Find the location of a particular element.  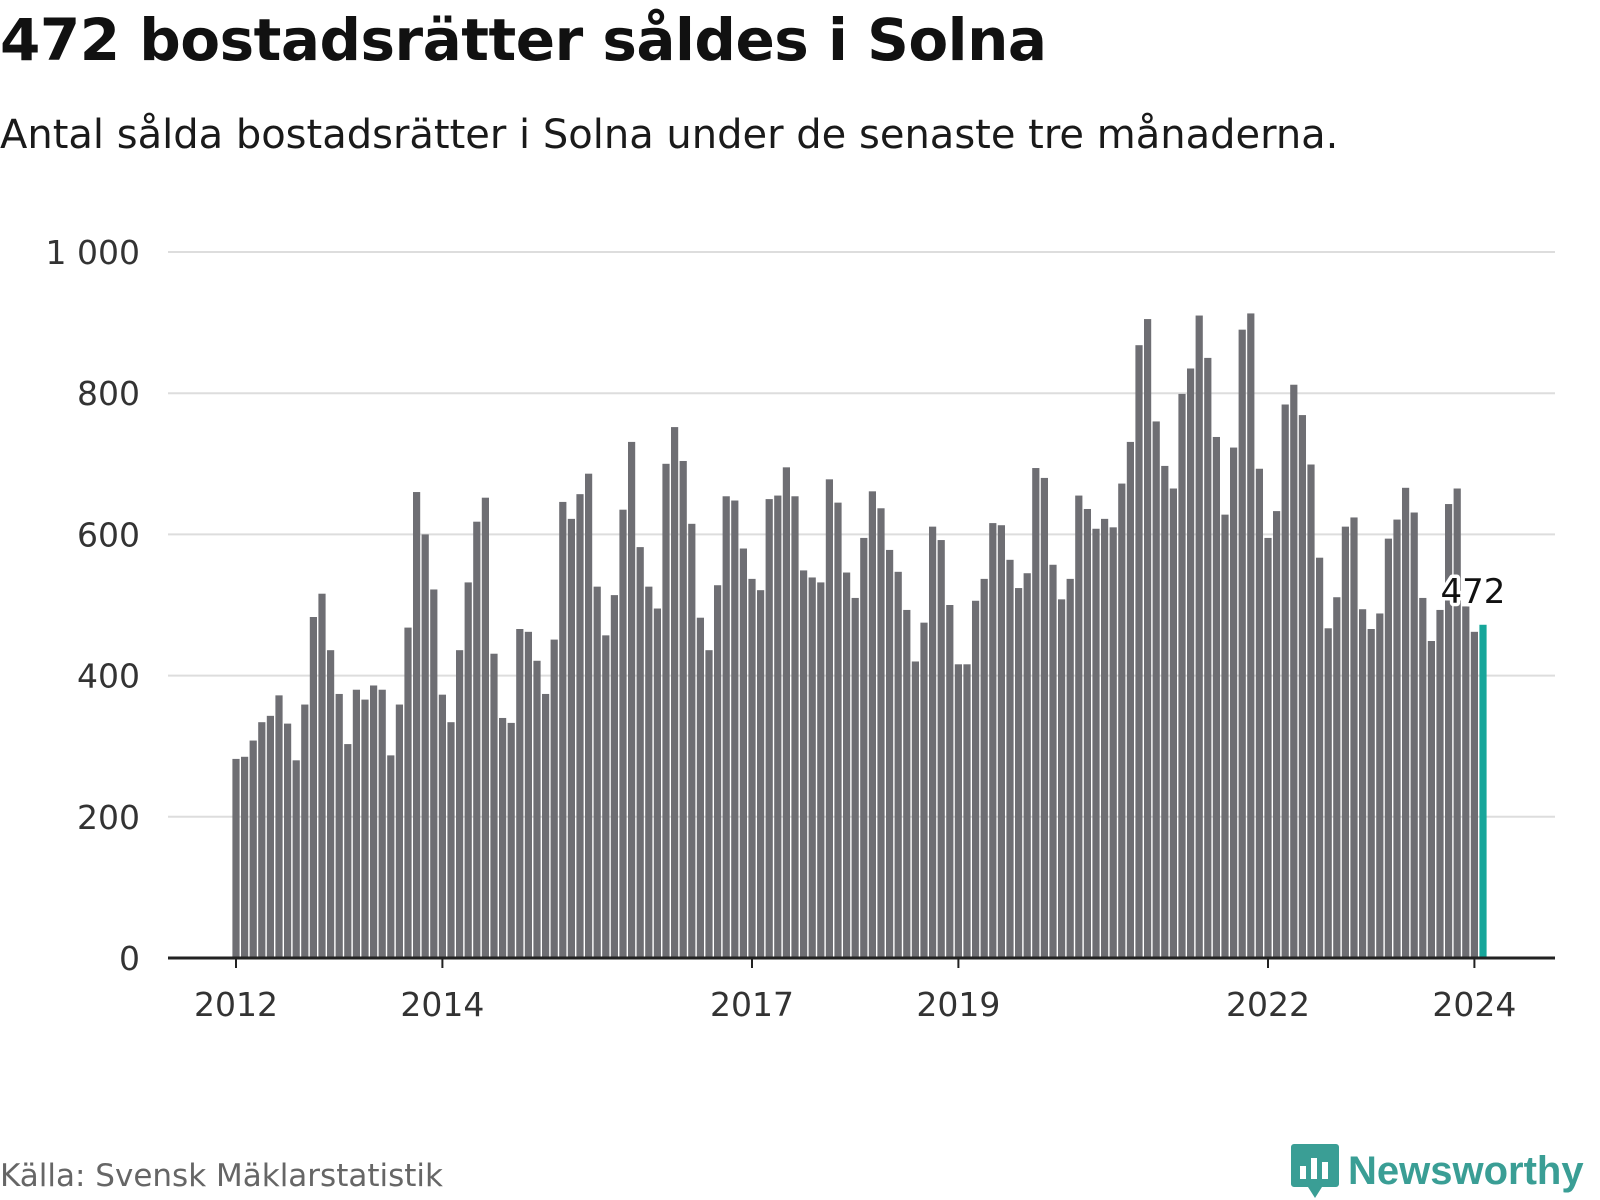

source-note: Källa: Svensk Mäklarstatistik is located at coordinates (221, 1176).